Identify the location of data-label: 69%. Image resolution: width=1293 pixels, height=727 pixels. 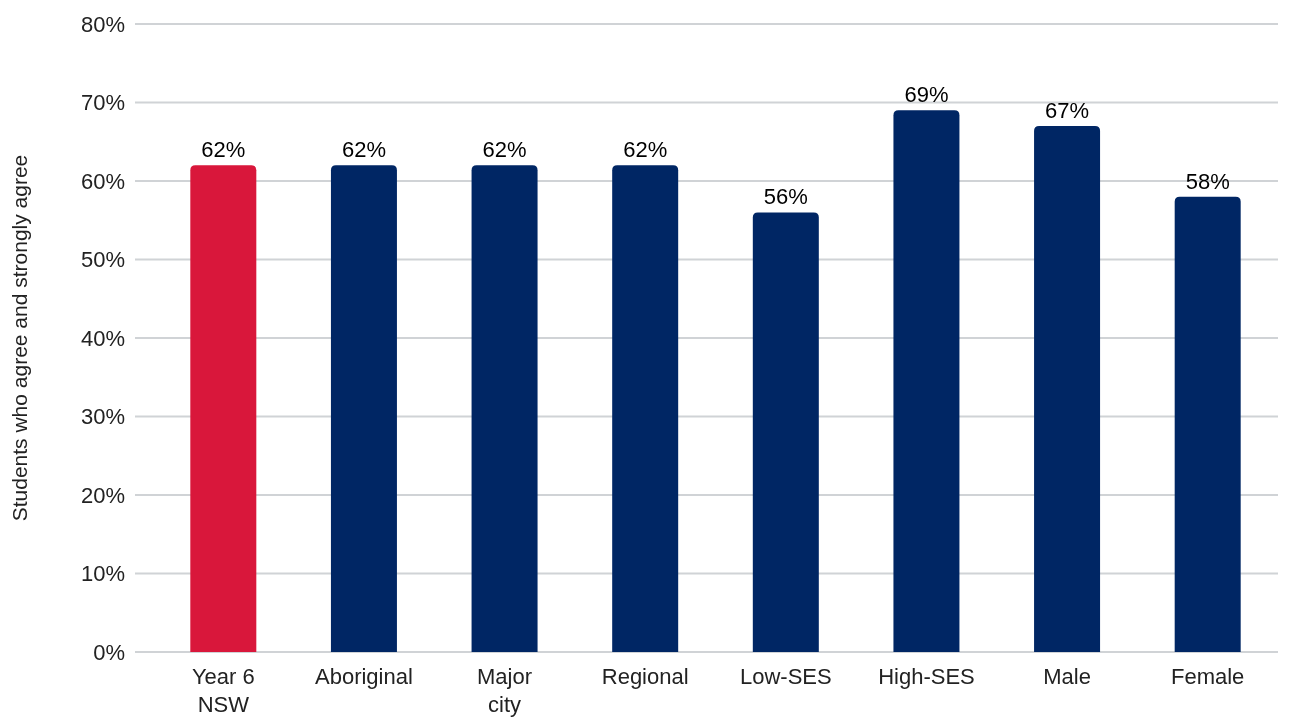
(926, 95).